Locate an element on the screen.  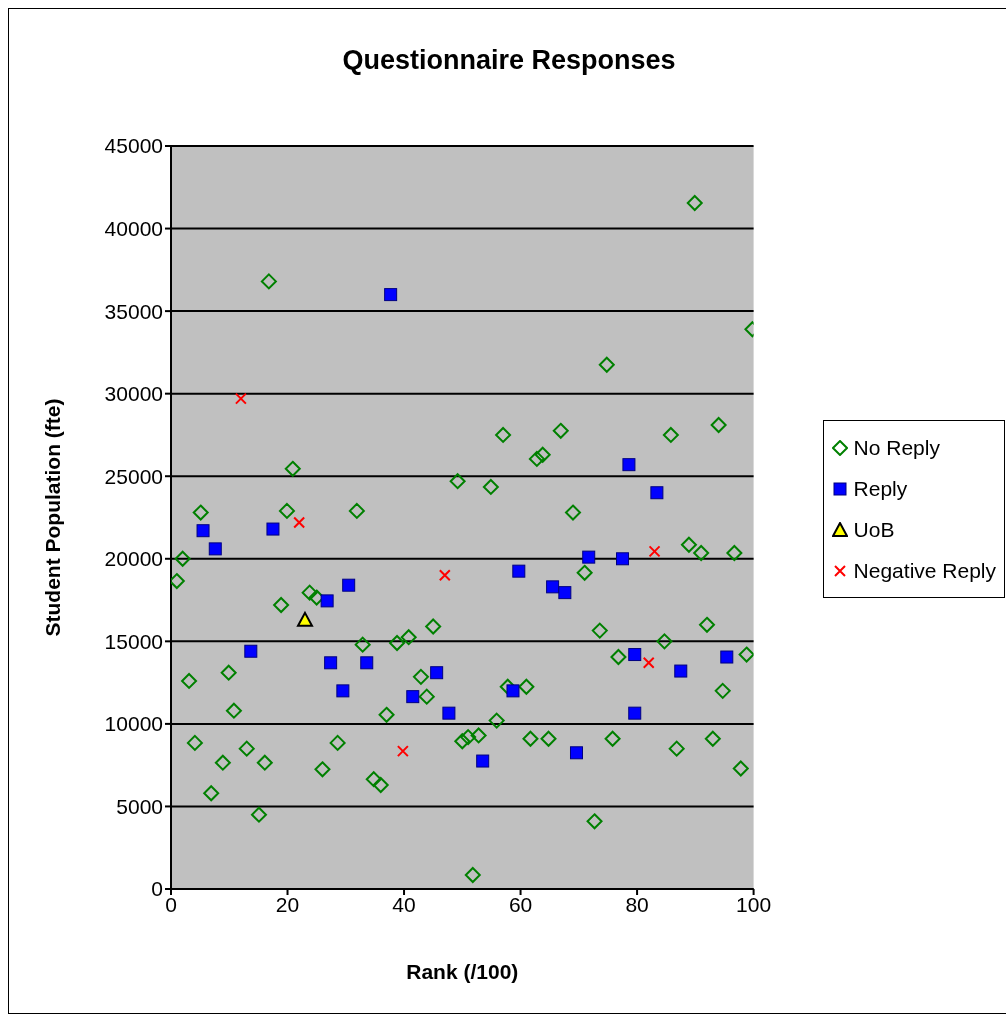
x-tick-label: 20 is located at coordinates (287, 904).